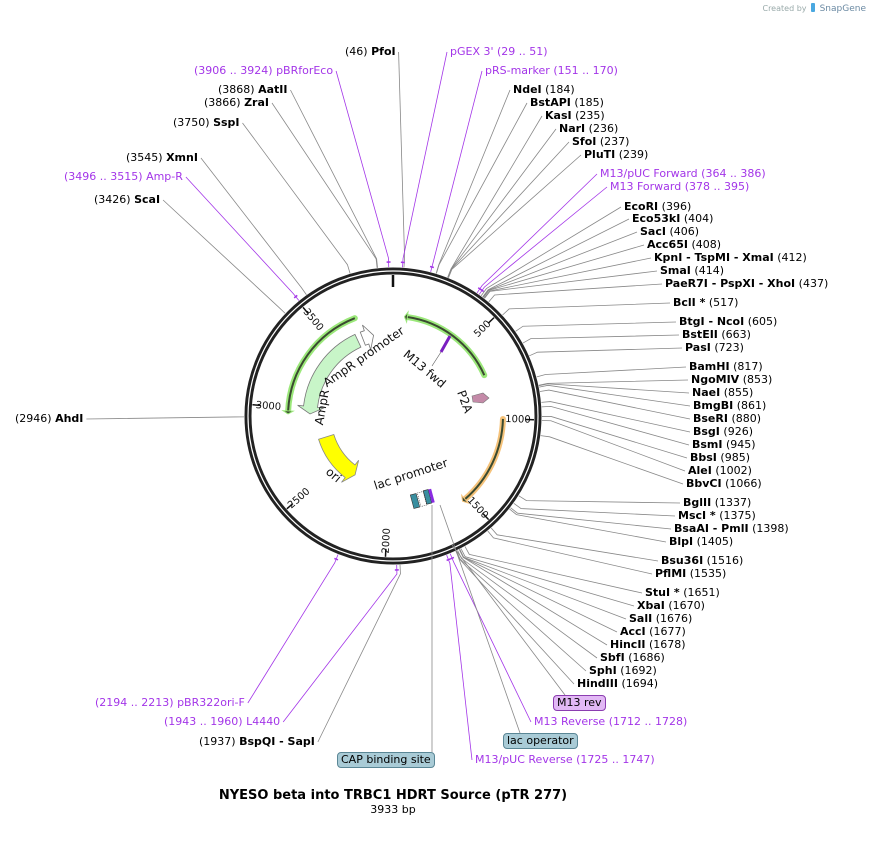 Image resolution: width=870 pixels, height=848 pixels. What do you see at coordinates (746, 283) in the screenshot?
I see `enzyme-site-label: PaeR7I - PspXI - XhoI (437)` at bounding box center [746, 283].